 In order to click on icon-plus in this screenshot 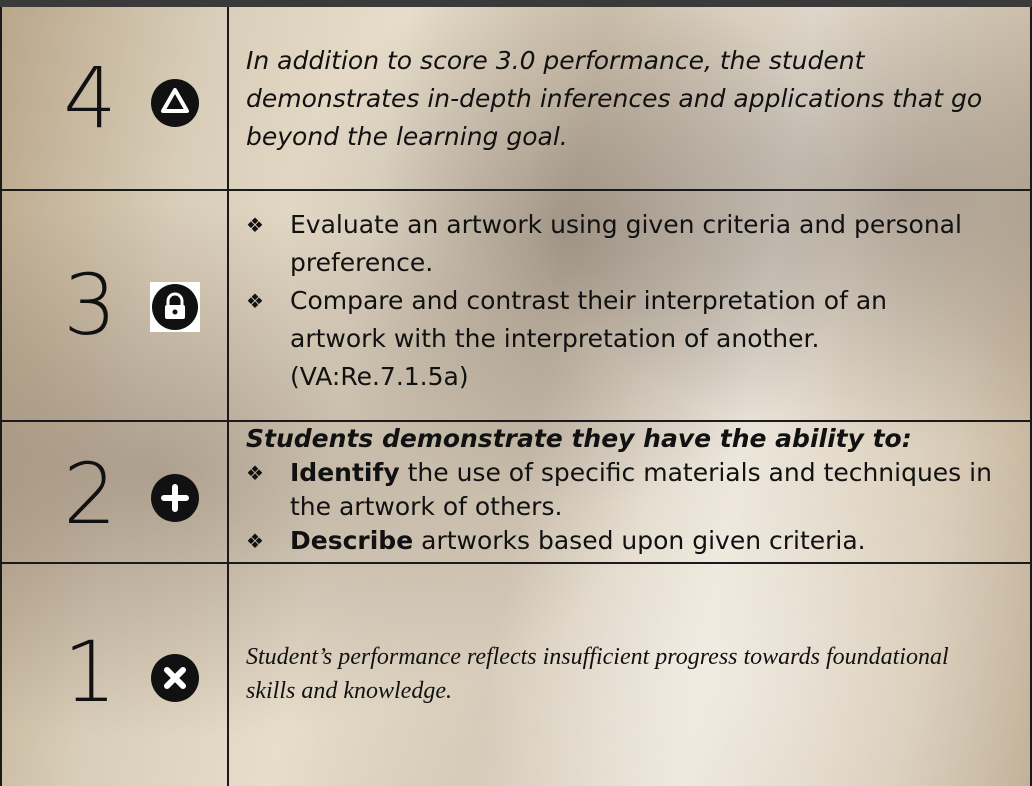, I will do `click(175, 498)`.